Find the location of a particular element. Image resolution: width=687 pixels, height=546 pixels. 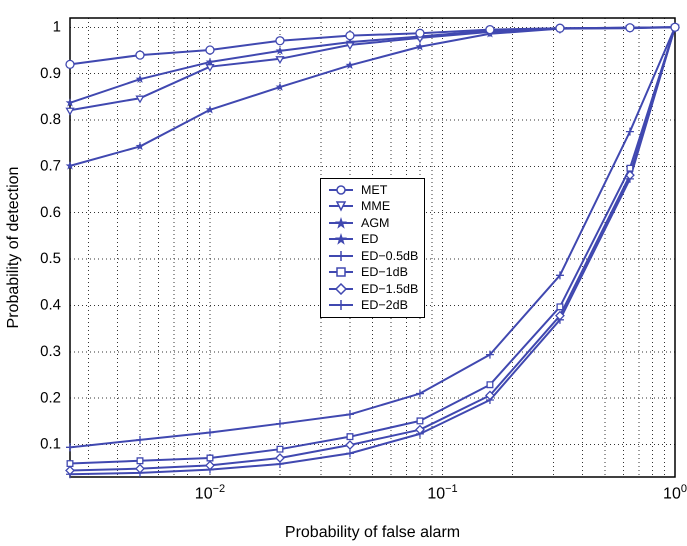

legend-label: MME is located at coordinates (375, 206).